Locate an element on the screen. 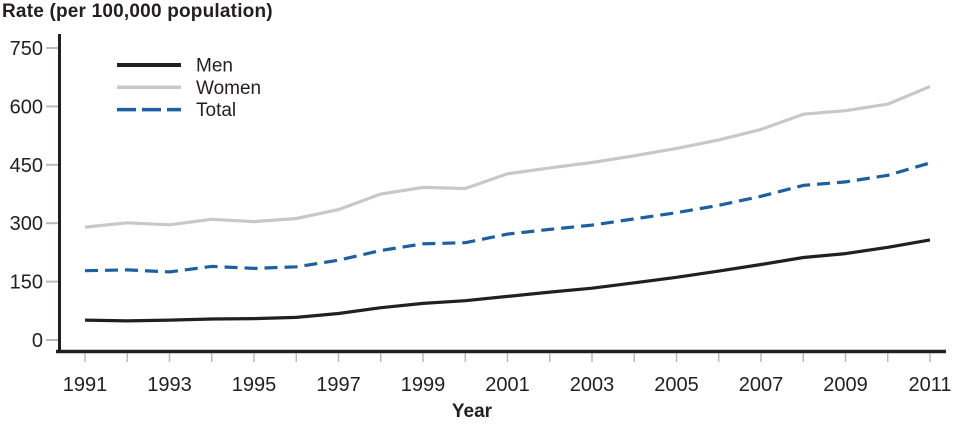  x-axis-title: Year is located at coordinates (472, 411).